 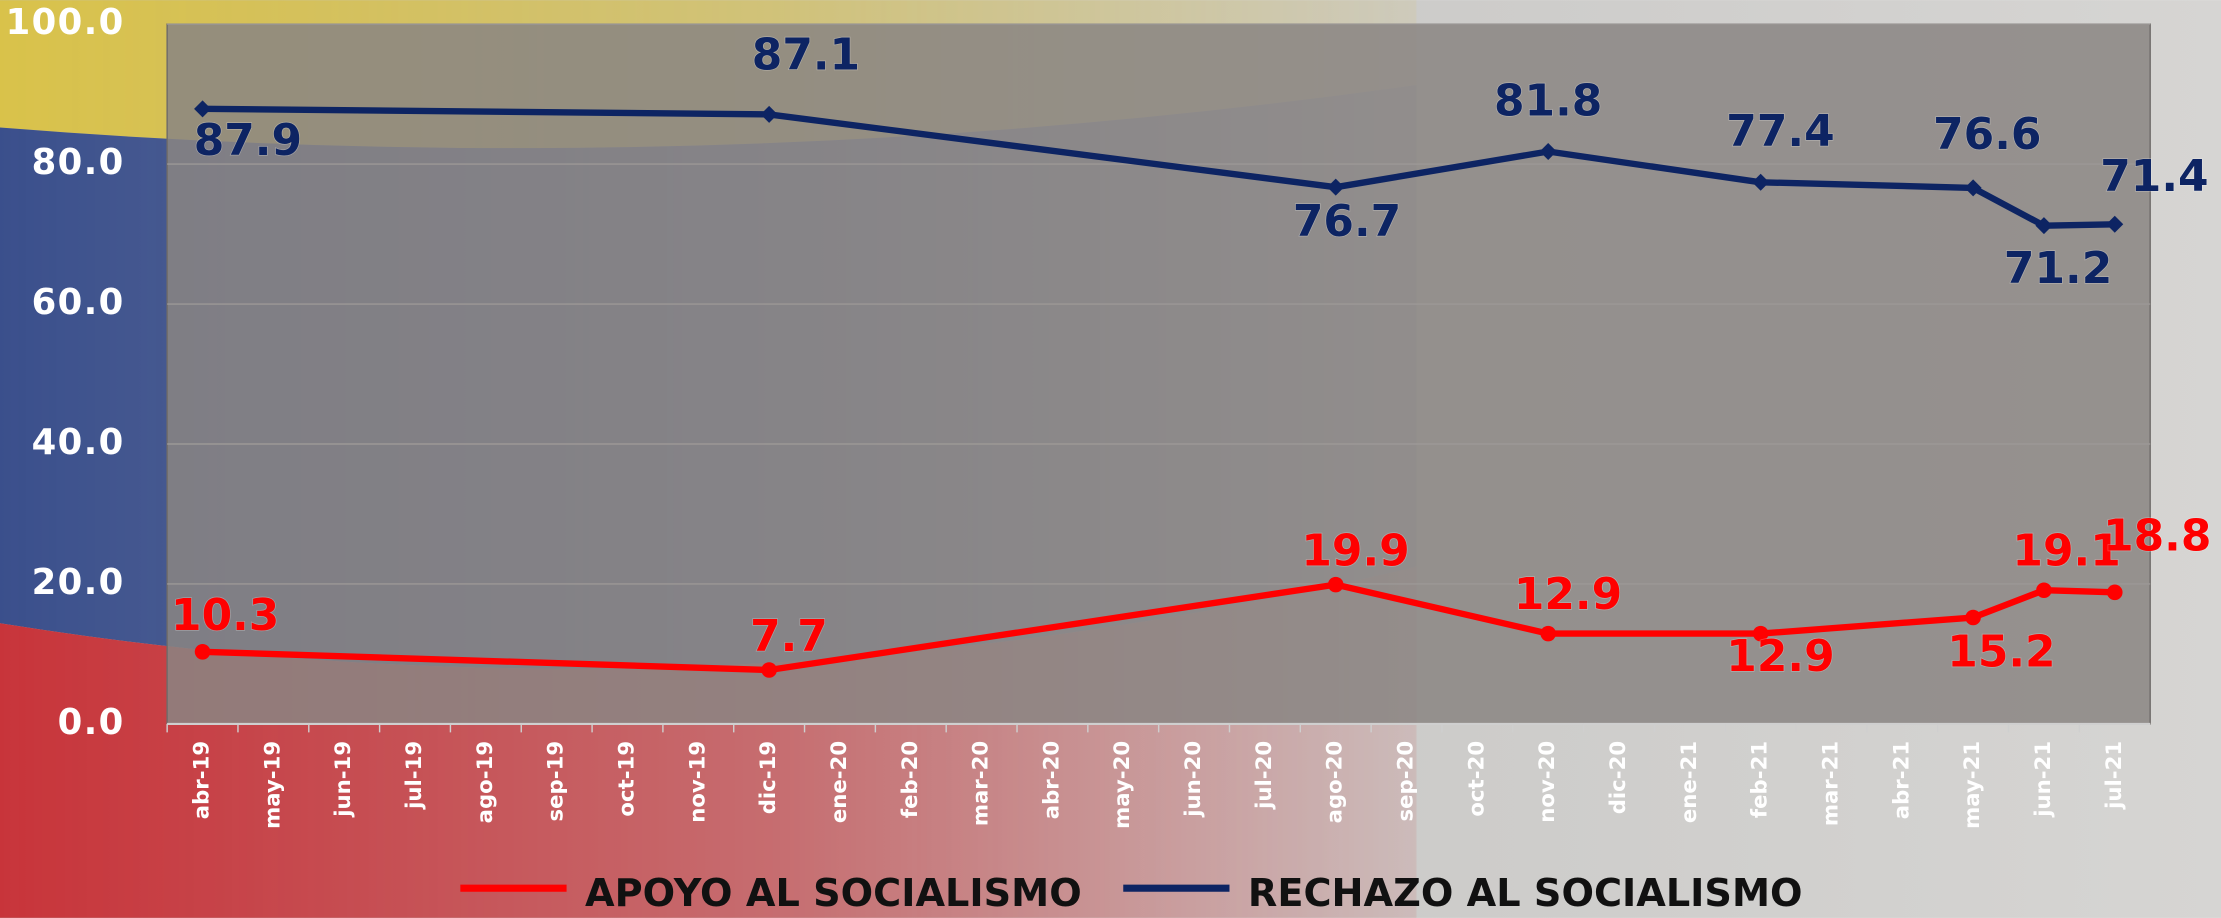 I want to click on y-tick-label: 60.0, so click(x=78, y=302).